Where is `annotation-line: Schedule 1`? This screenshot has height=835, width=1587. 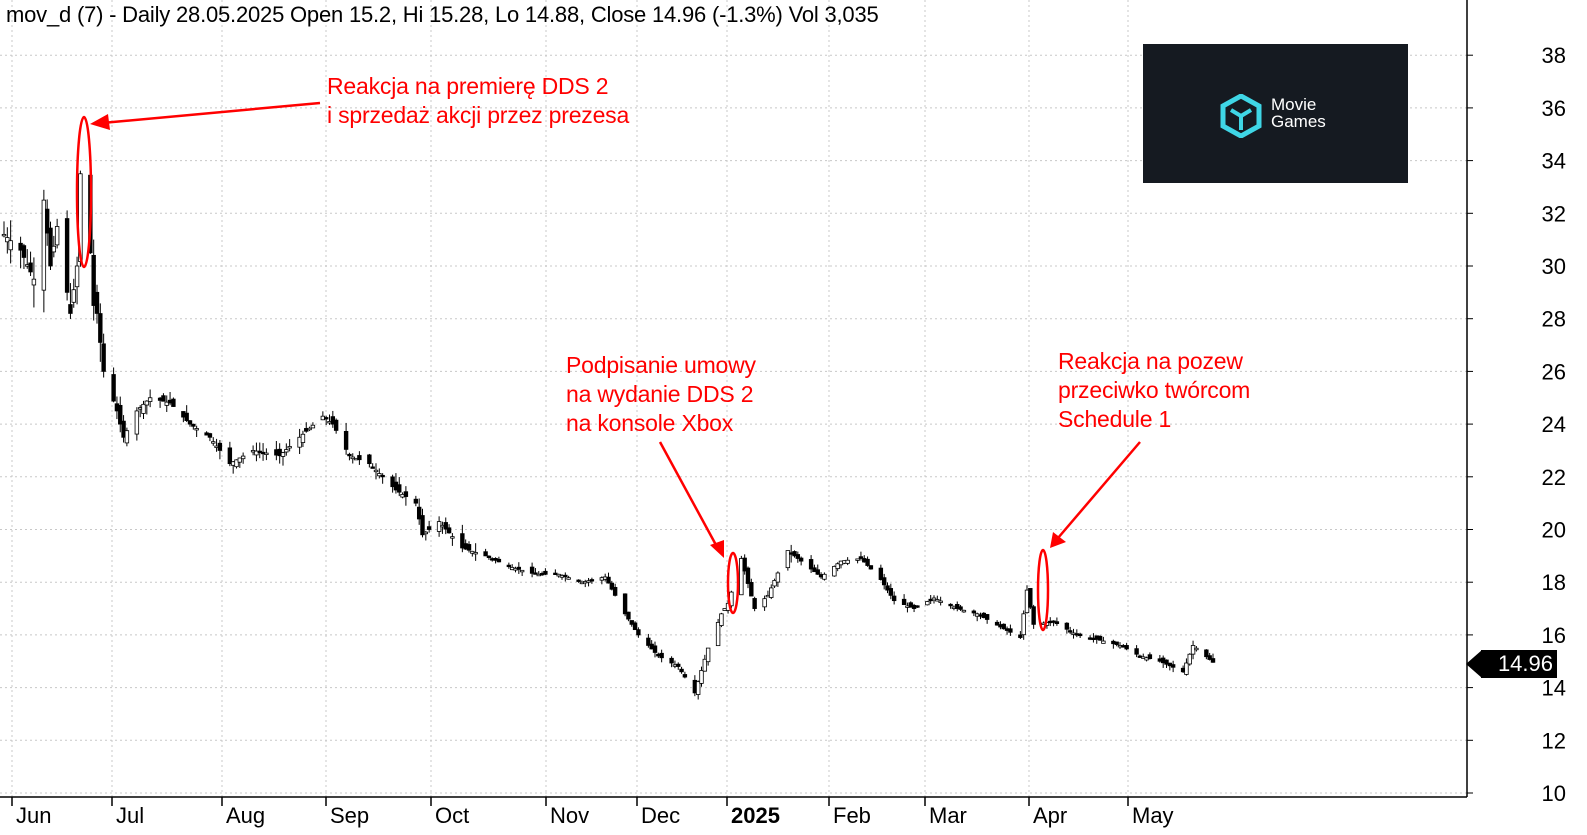 annotation-line: Schedule 1 is located at coordinates (1115, 419).